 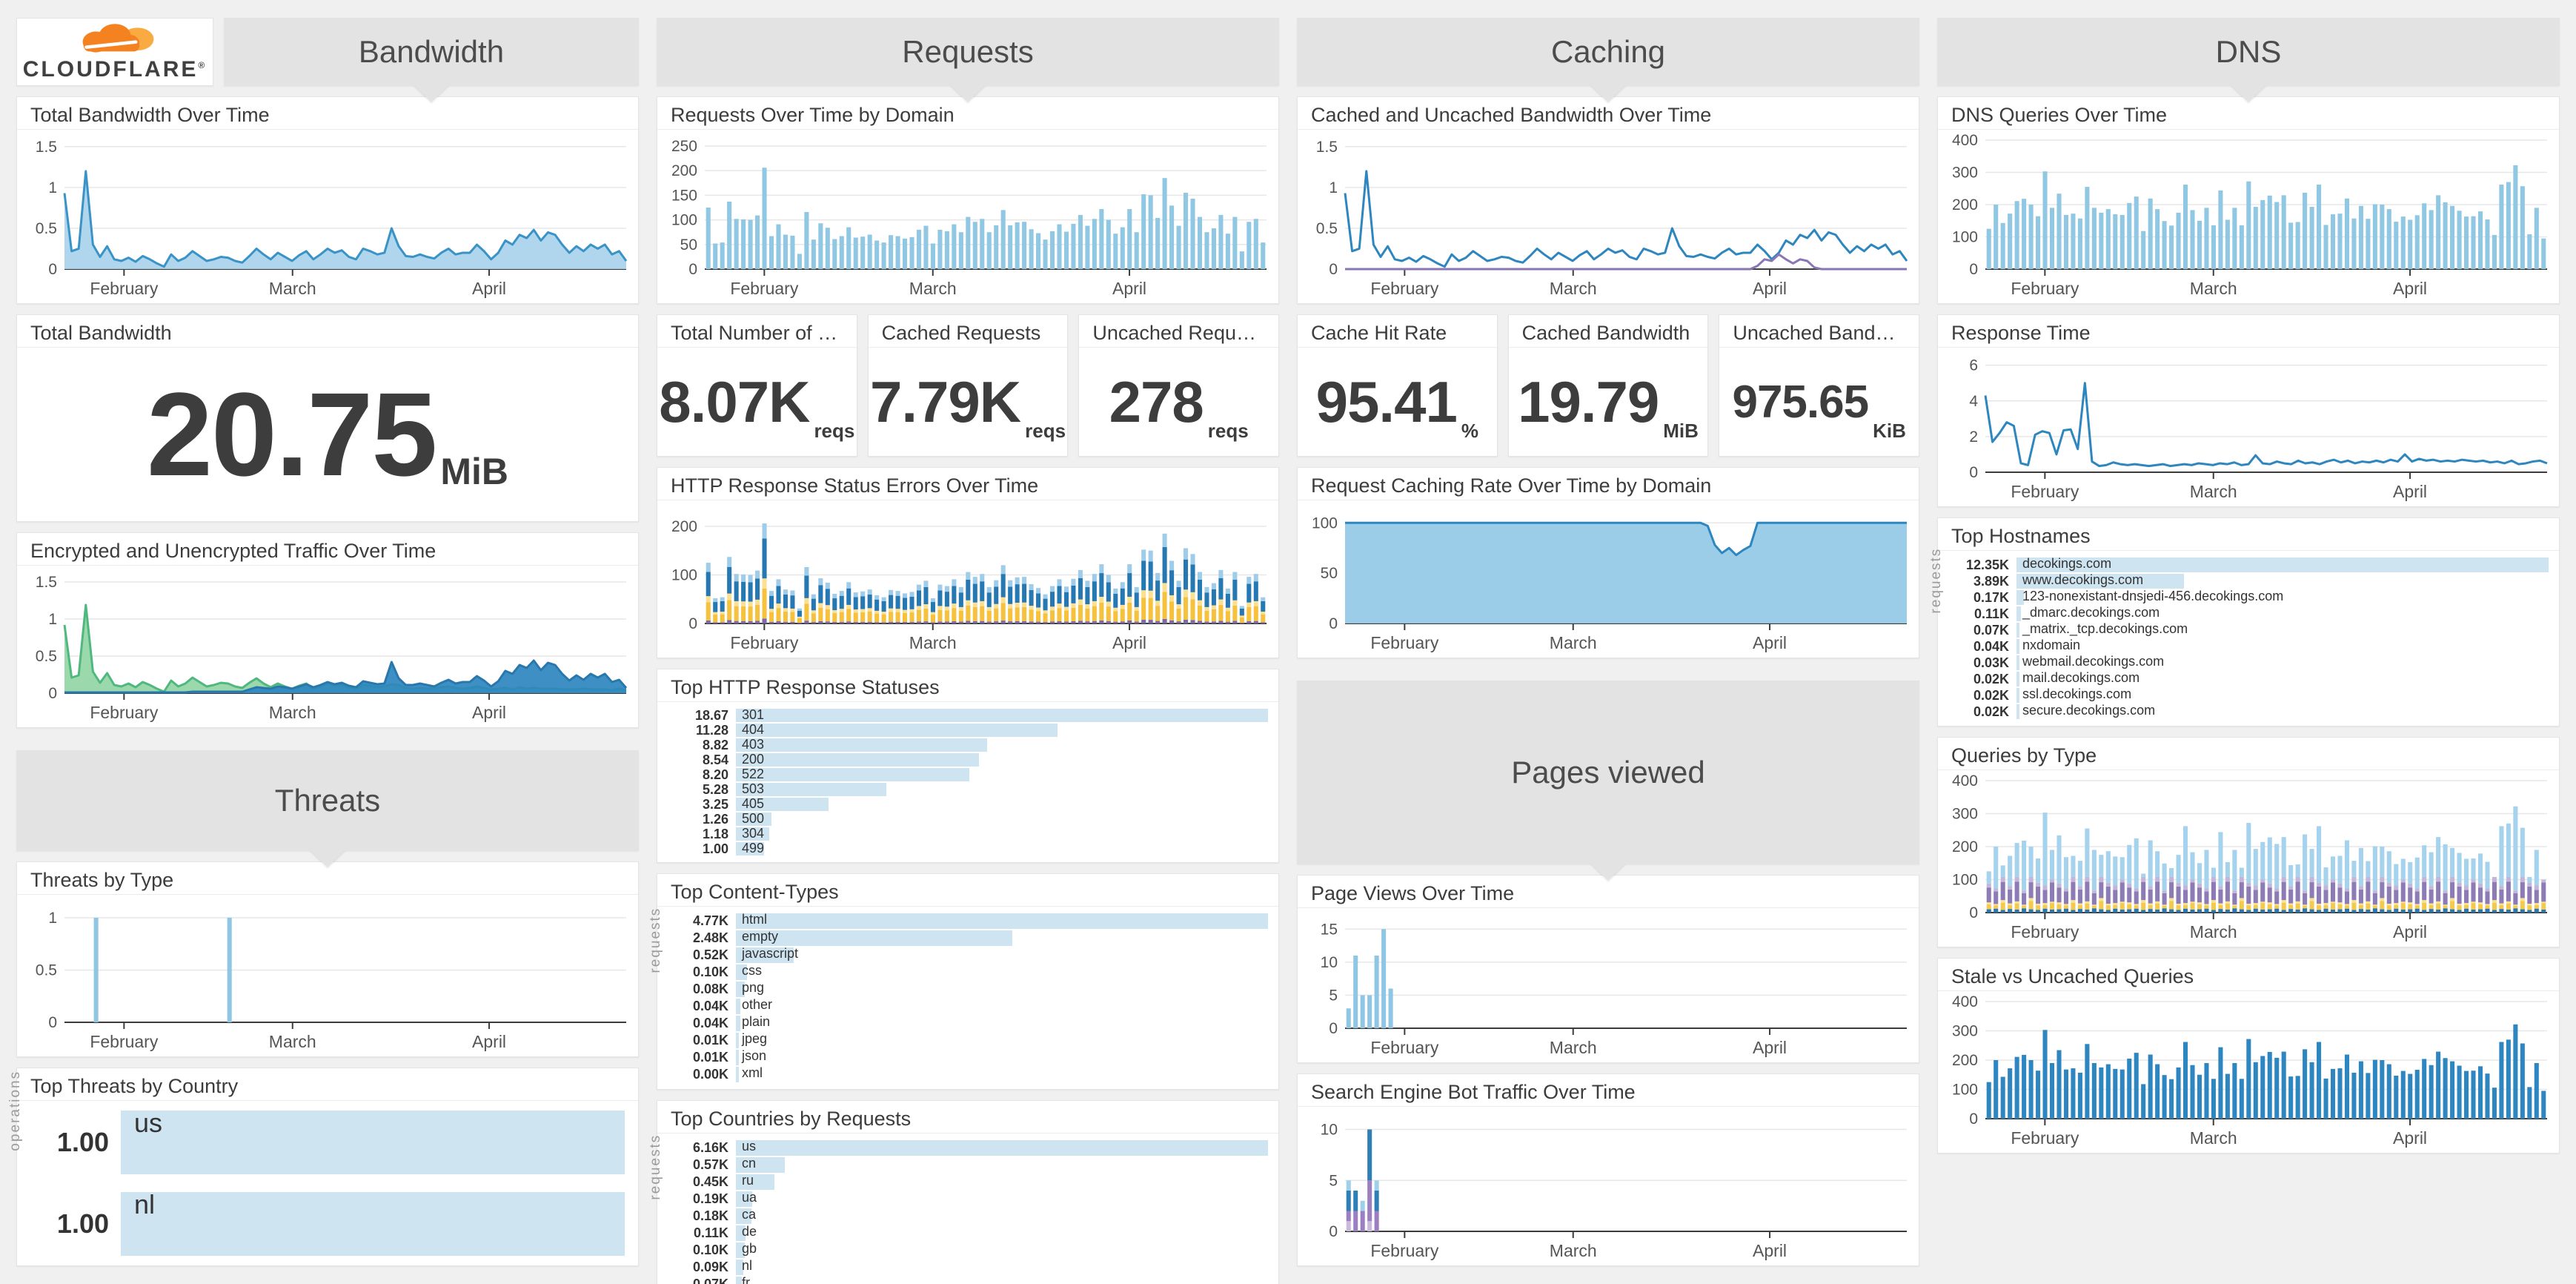 I want to click on list-item: 6.16K us, so click(x=975, y=1147).